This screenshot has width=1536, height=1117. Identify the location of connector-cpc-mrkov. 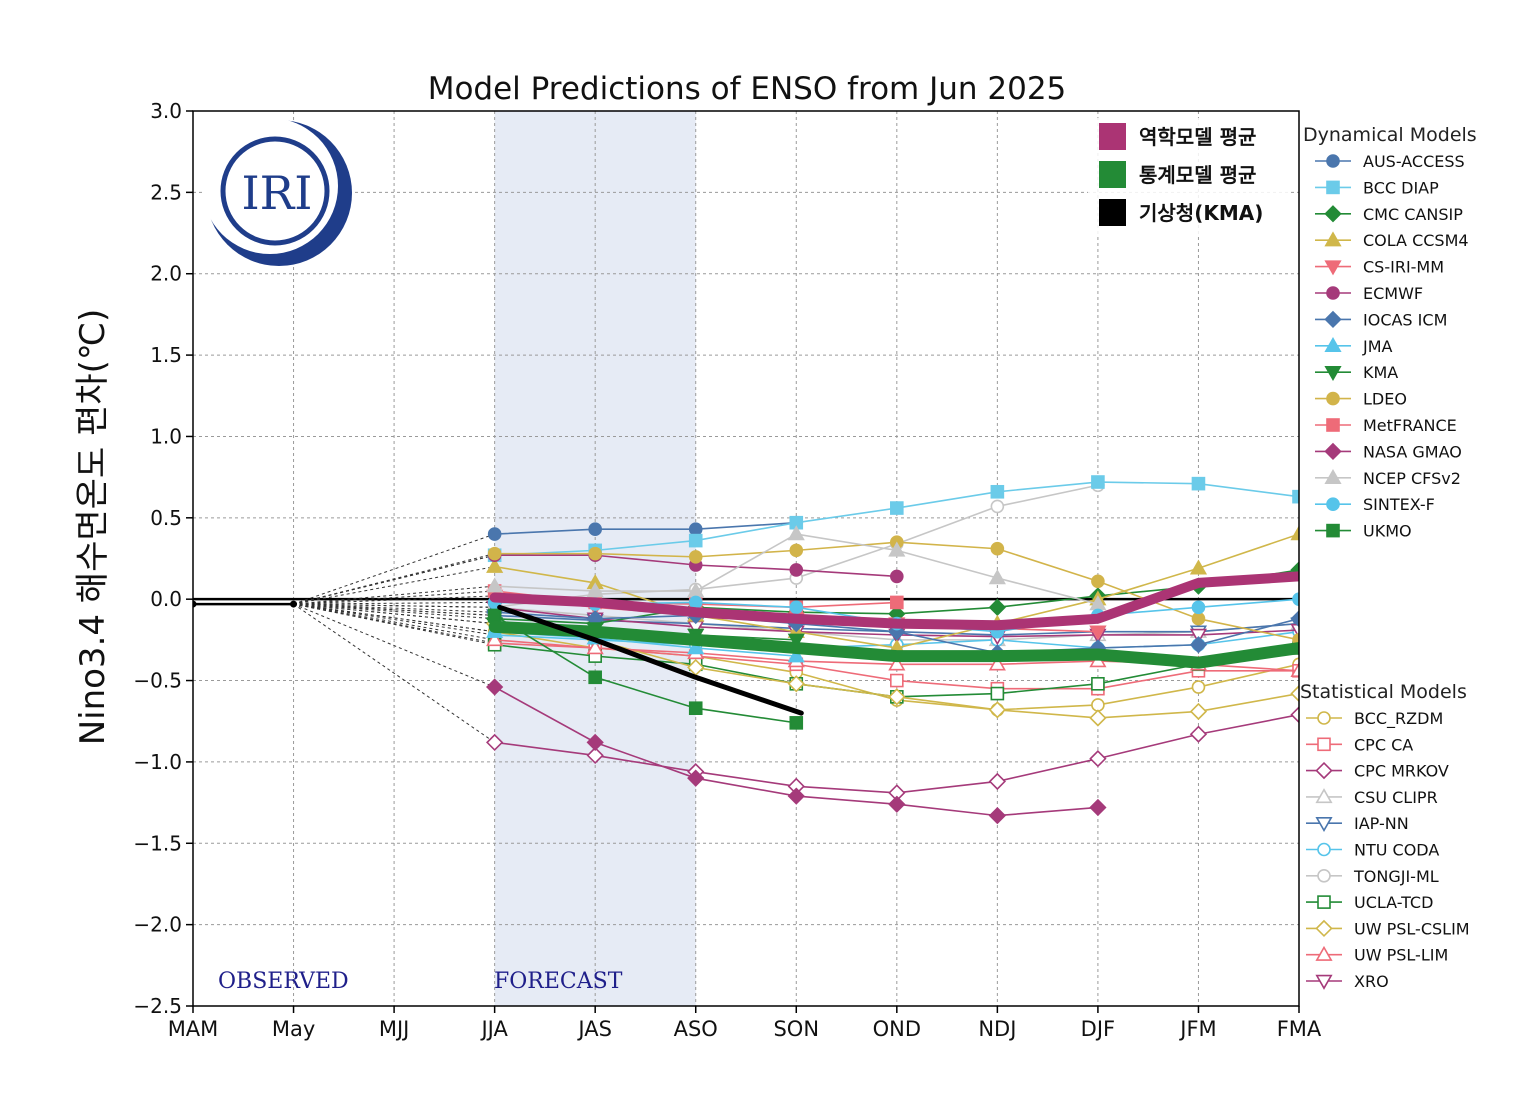
(394, 673).